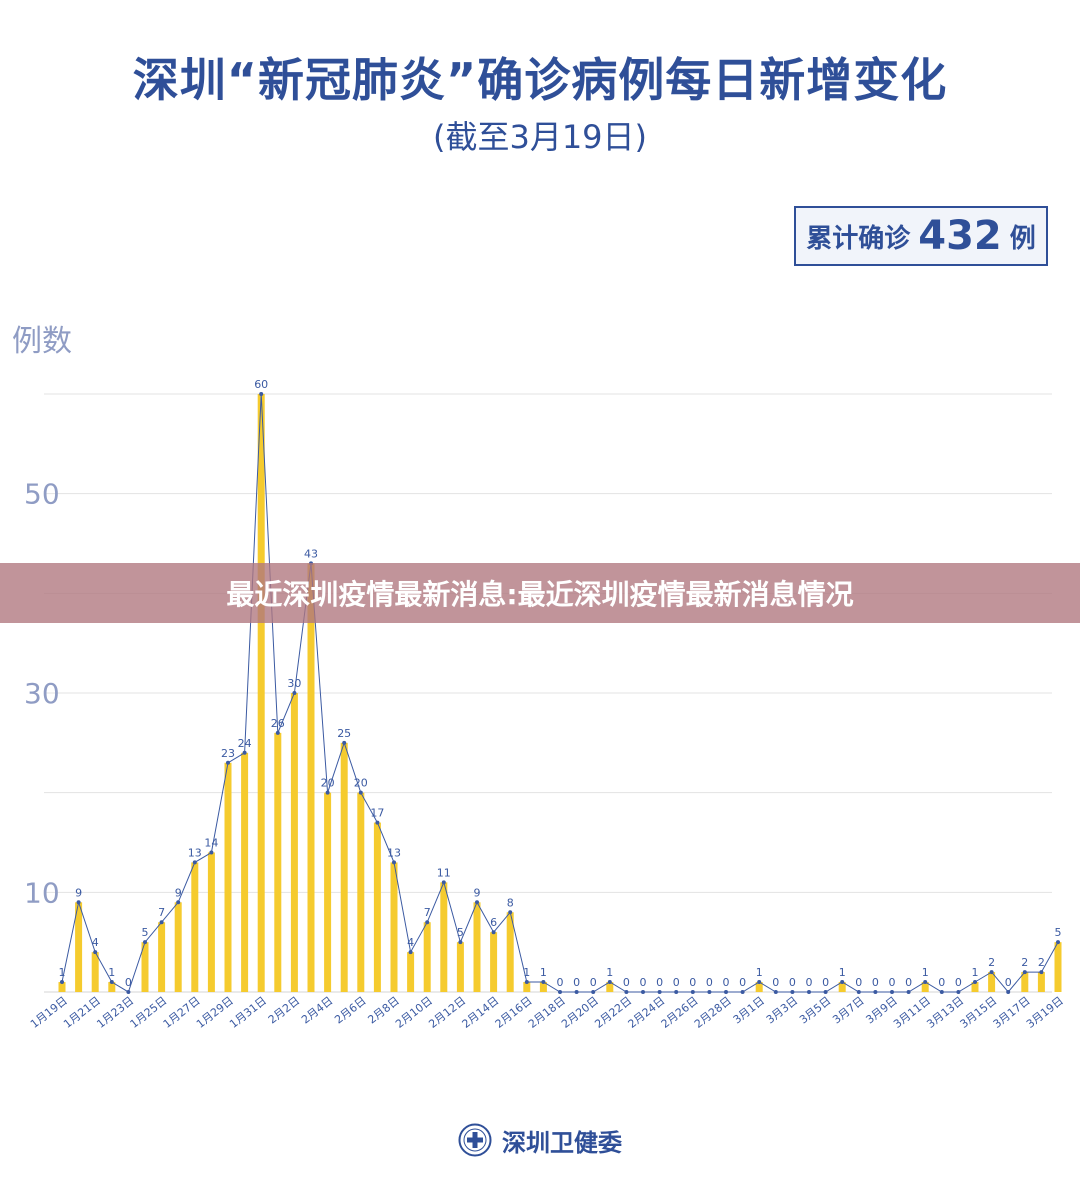 This screenshot has width=1080, height=1184. What do you see at coordinates (195, 852) in the screenshot?
I see `data-label: 13` at bounding box center [195, 852].